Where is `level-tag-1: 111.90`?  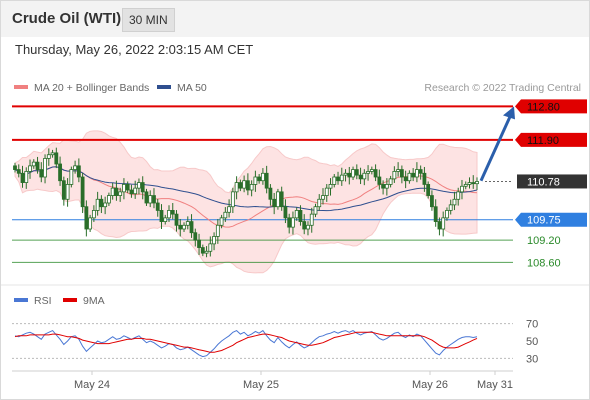
level-tag-1: 111.90 is located at coordinates (551, 139).